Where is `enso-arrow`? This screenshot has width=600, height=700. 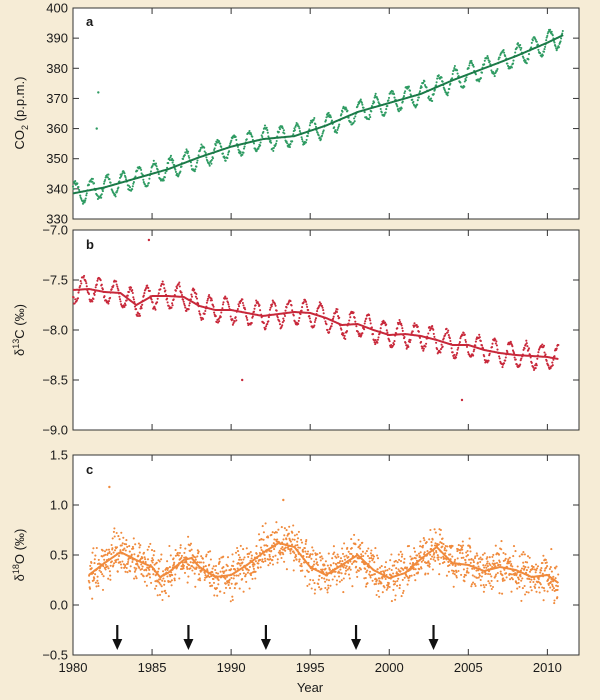 enso-arrow is located at coordinates (356, 637).